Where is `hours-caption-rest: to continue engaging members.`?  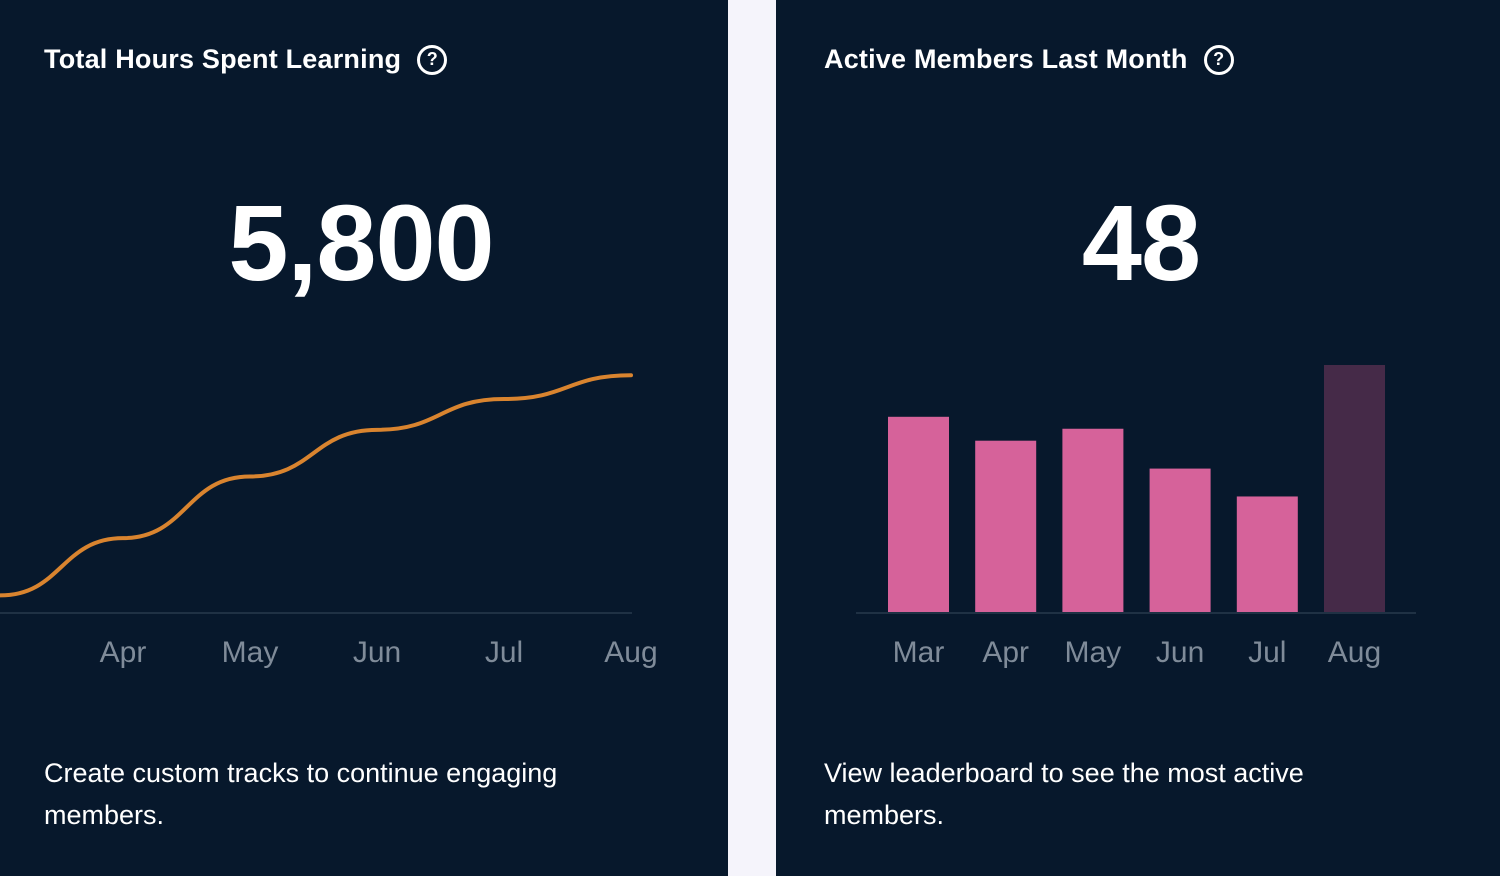 hours-caption-rest: to continue engaging members. is located at coordinates (301, 794).